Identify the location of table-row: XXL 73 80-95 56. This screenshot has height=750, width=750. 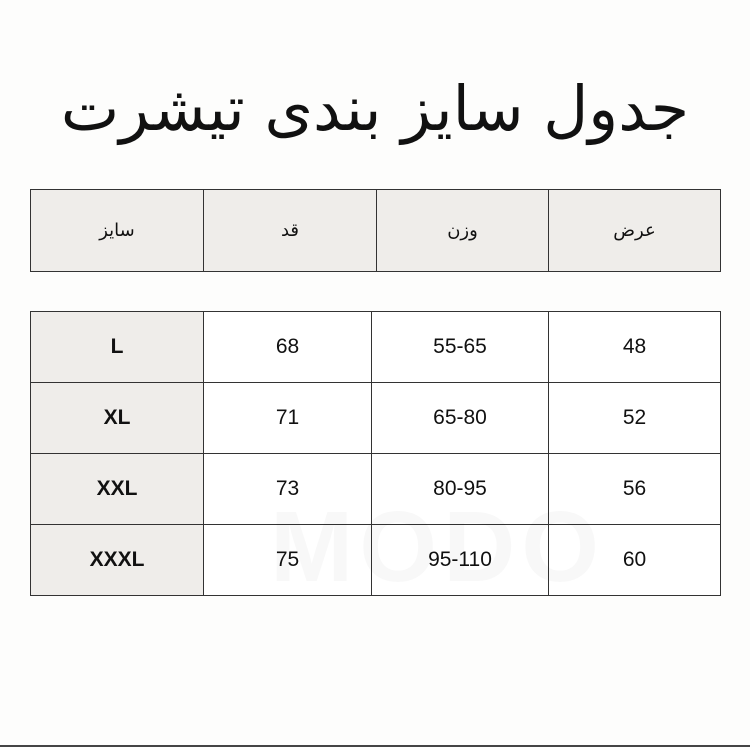
(375, 489).